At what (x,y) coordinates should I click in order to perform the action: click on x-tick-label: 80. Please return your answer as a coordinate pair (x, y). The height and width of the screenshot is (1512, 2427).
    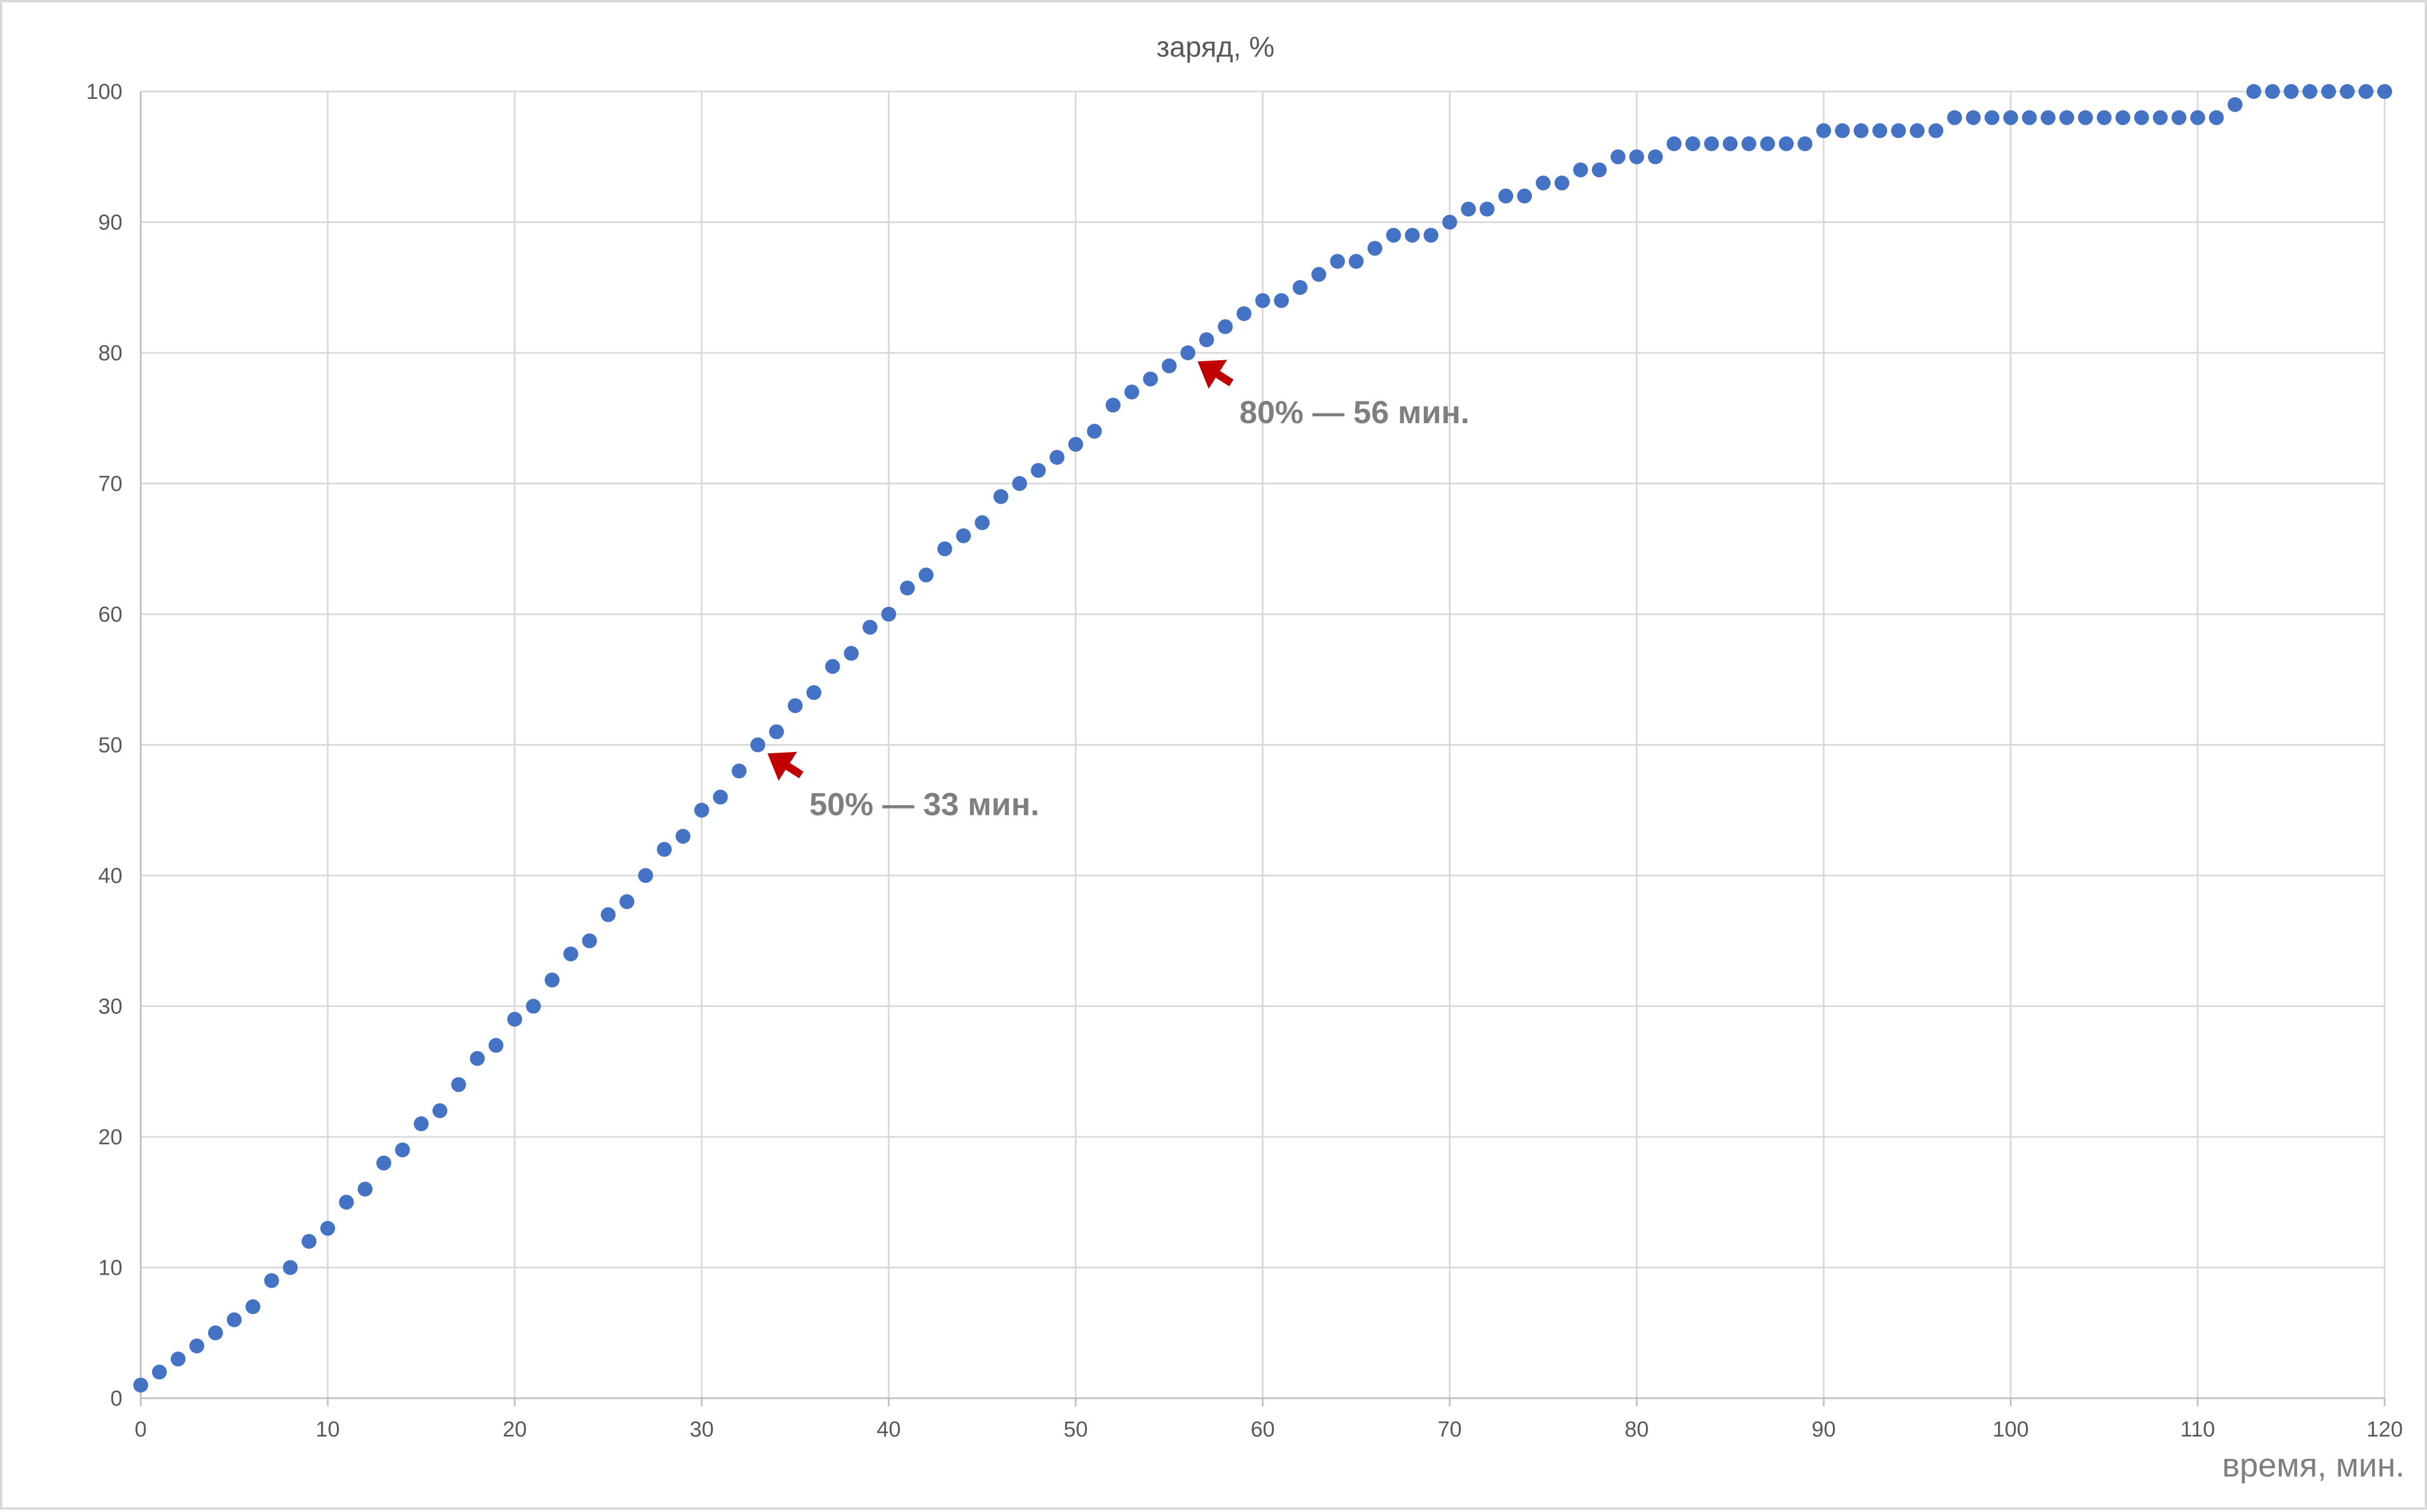
    Looking at the image, I should click on (1636, 1430).